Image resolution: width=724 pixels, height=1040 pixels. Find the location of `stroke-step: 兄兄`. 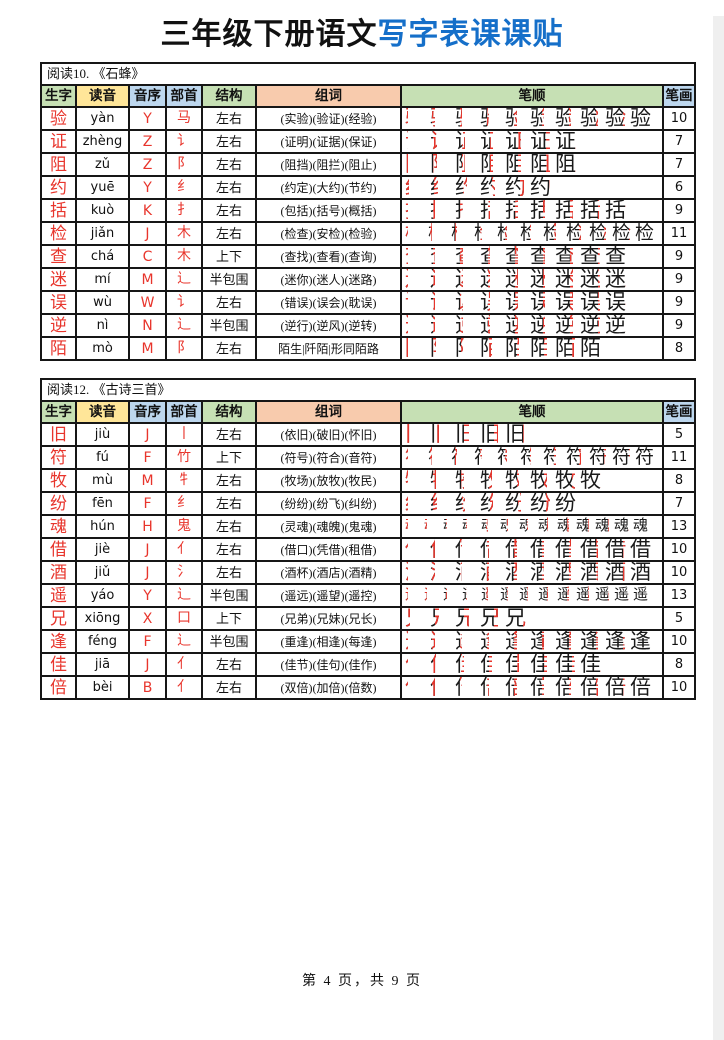

stroke-step: 兄兄 is located at coordinates (416, 618).